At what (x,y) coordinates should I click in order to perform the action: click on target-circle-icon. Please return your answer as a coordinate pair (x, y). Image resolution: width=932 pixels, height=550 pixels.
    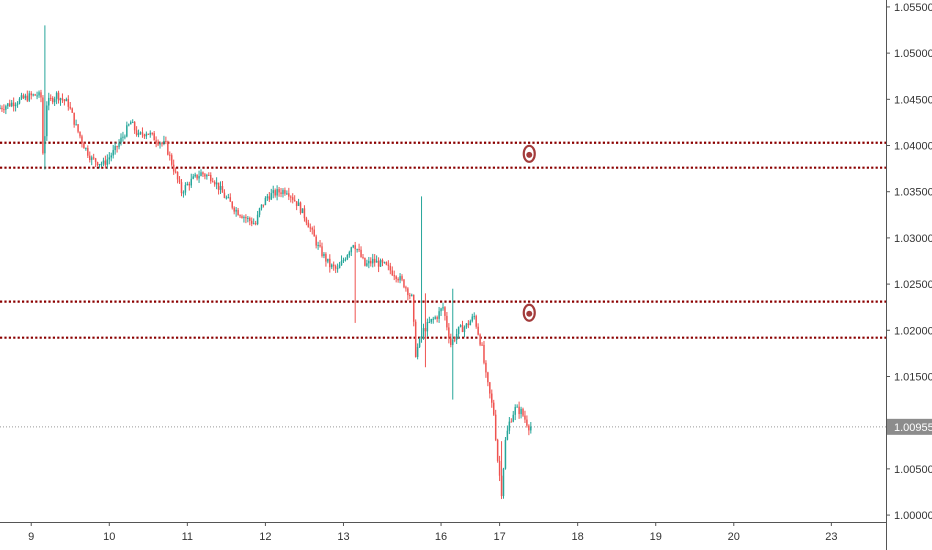
    Looking at the image, I should click on (529, 153).